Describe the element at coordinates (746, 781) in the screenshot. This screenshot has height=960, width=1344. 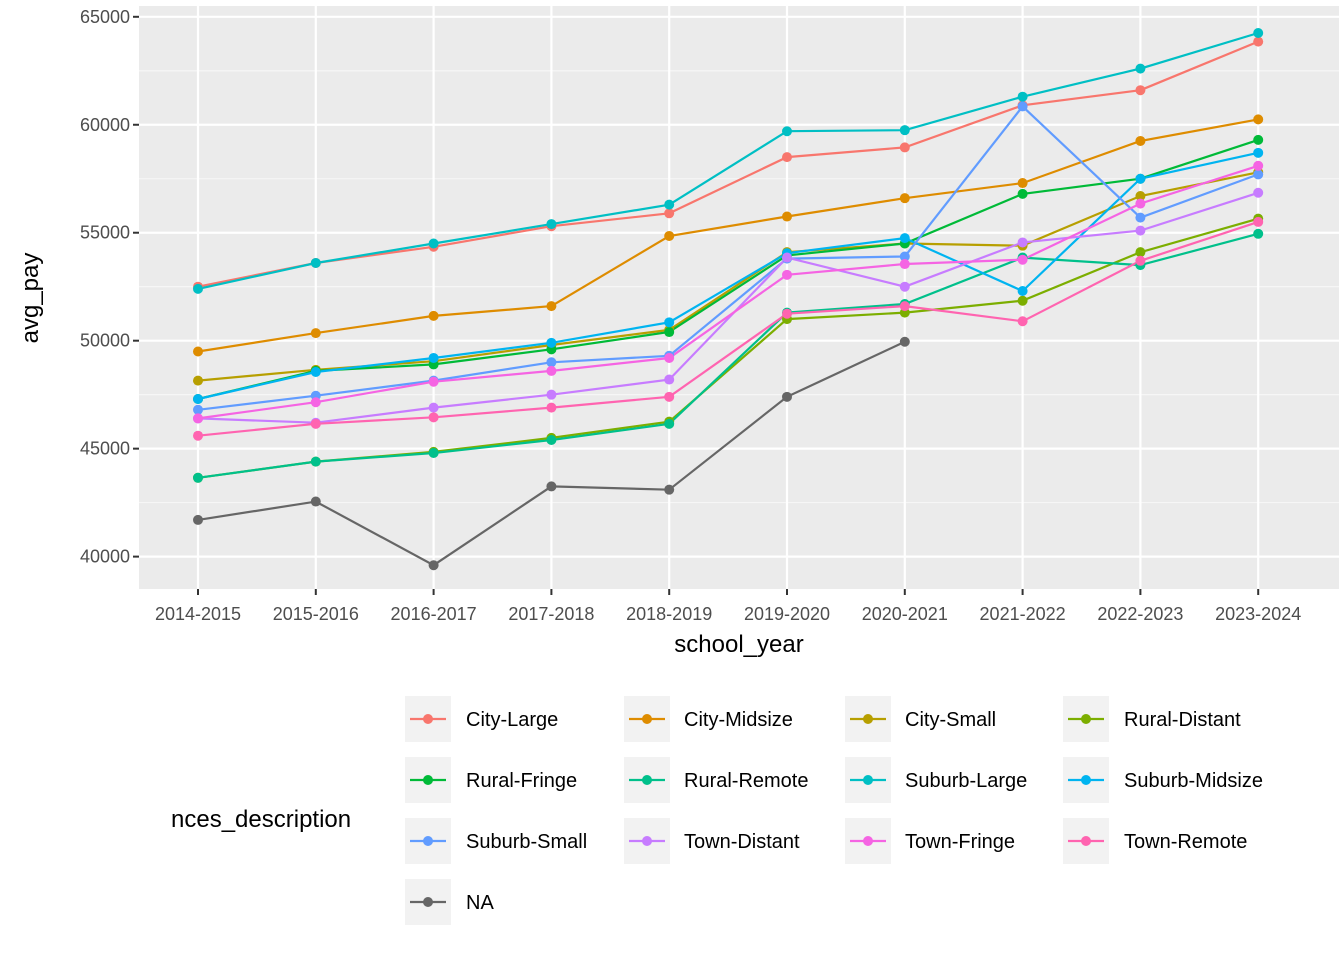
I see `legend-label-rural-remote: Rural-Remote` at that location.